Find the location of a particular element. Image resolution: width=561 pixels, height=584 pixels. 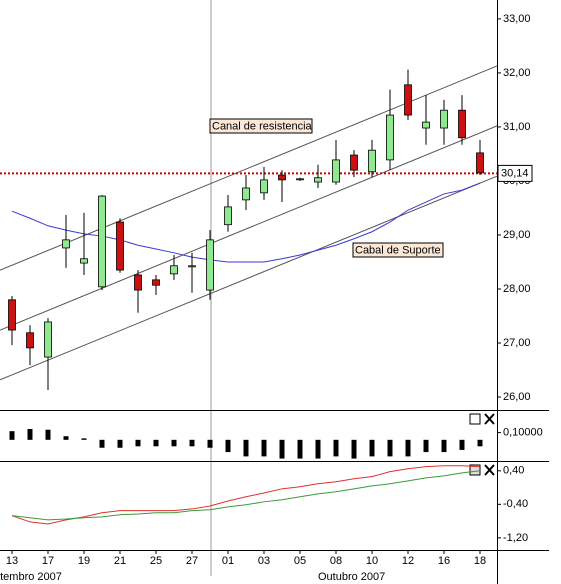

x-tick-label: 10 is located at coordinates (372, 561).